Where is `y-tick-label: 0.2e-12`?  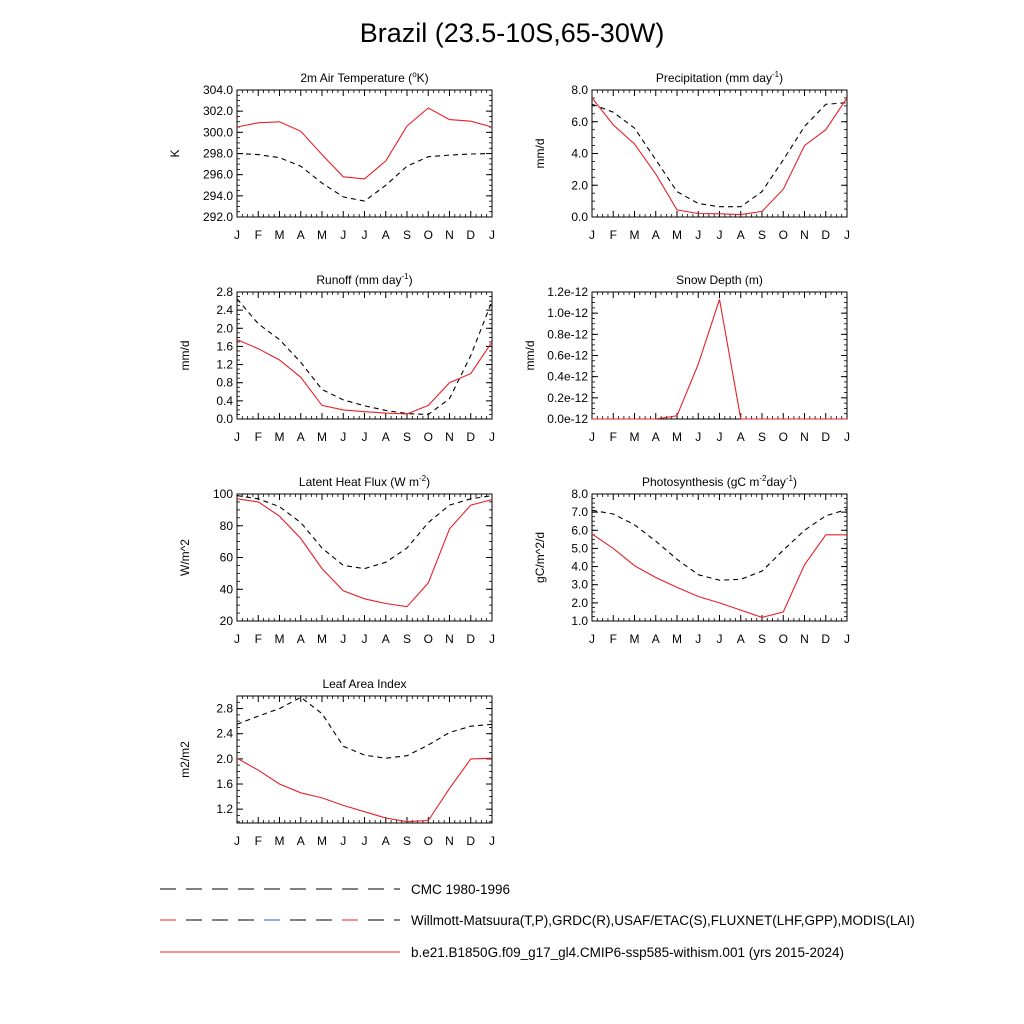 y-tick-label: 0.2e-12 is located at coordinates (567, 398).